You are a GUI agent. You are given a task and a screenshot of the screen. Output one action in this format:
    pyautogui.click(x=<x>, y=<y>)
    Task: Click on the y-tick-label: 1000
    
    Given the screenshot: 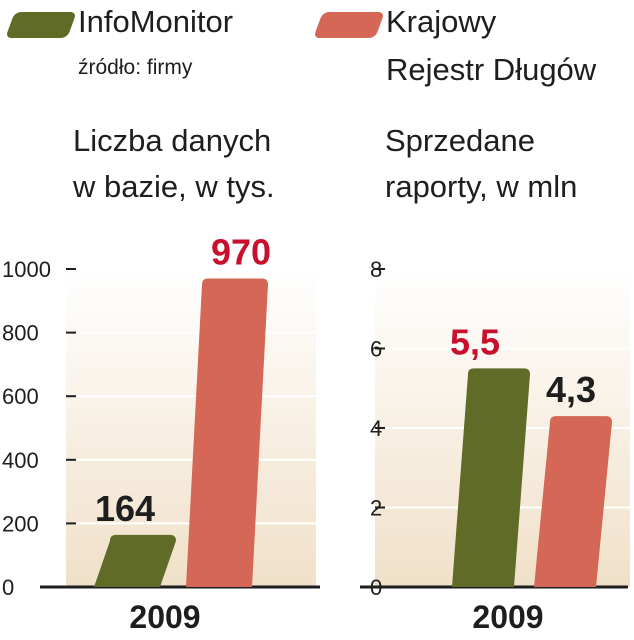 What is the action you would take?
    pyautogui.click(x=26, y=269)
    